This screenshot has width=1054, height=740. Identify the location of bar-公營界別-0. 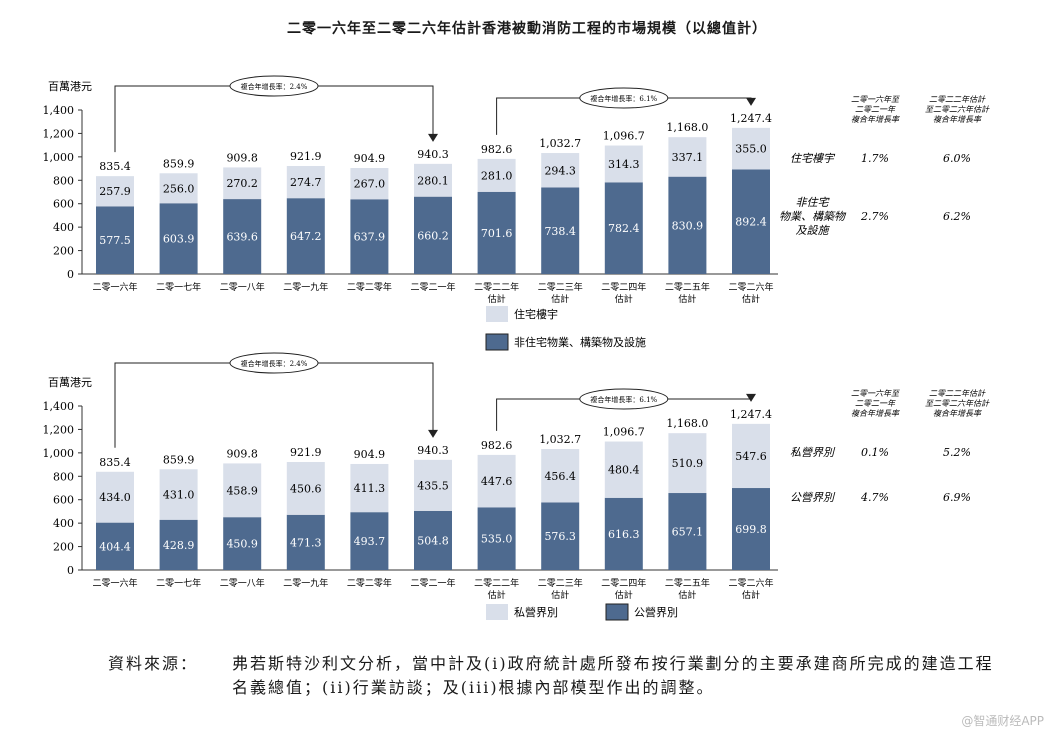
(115, 546).